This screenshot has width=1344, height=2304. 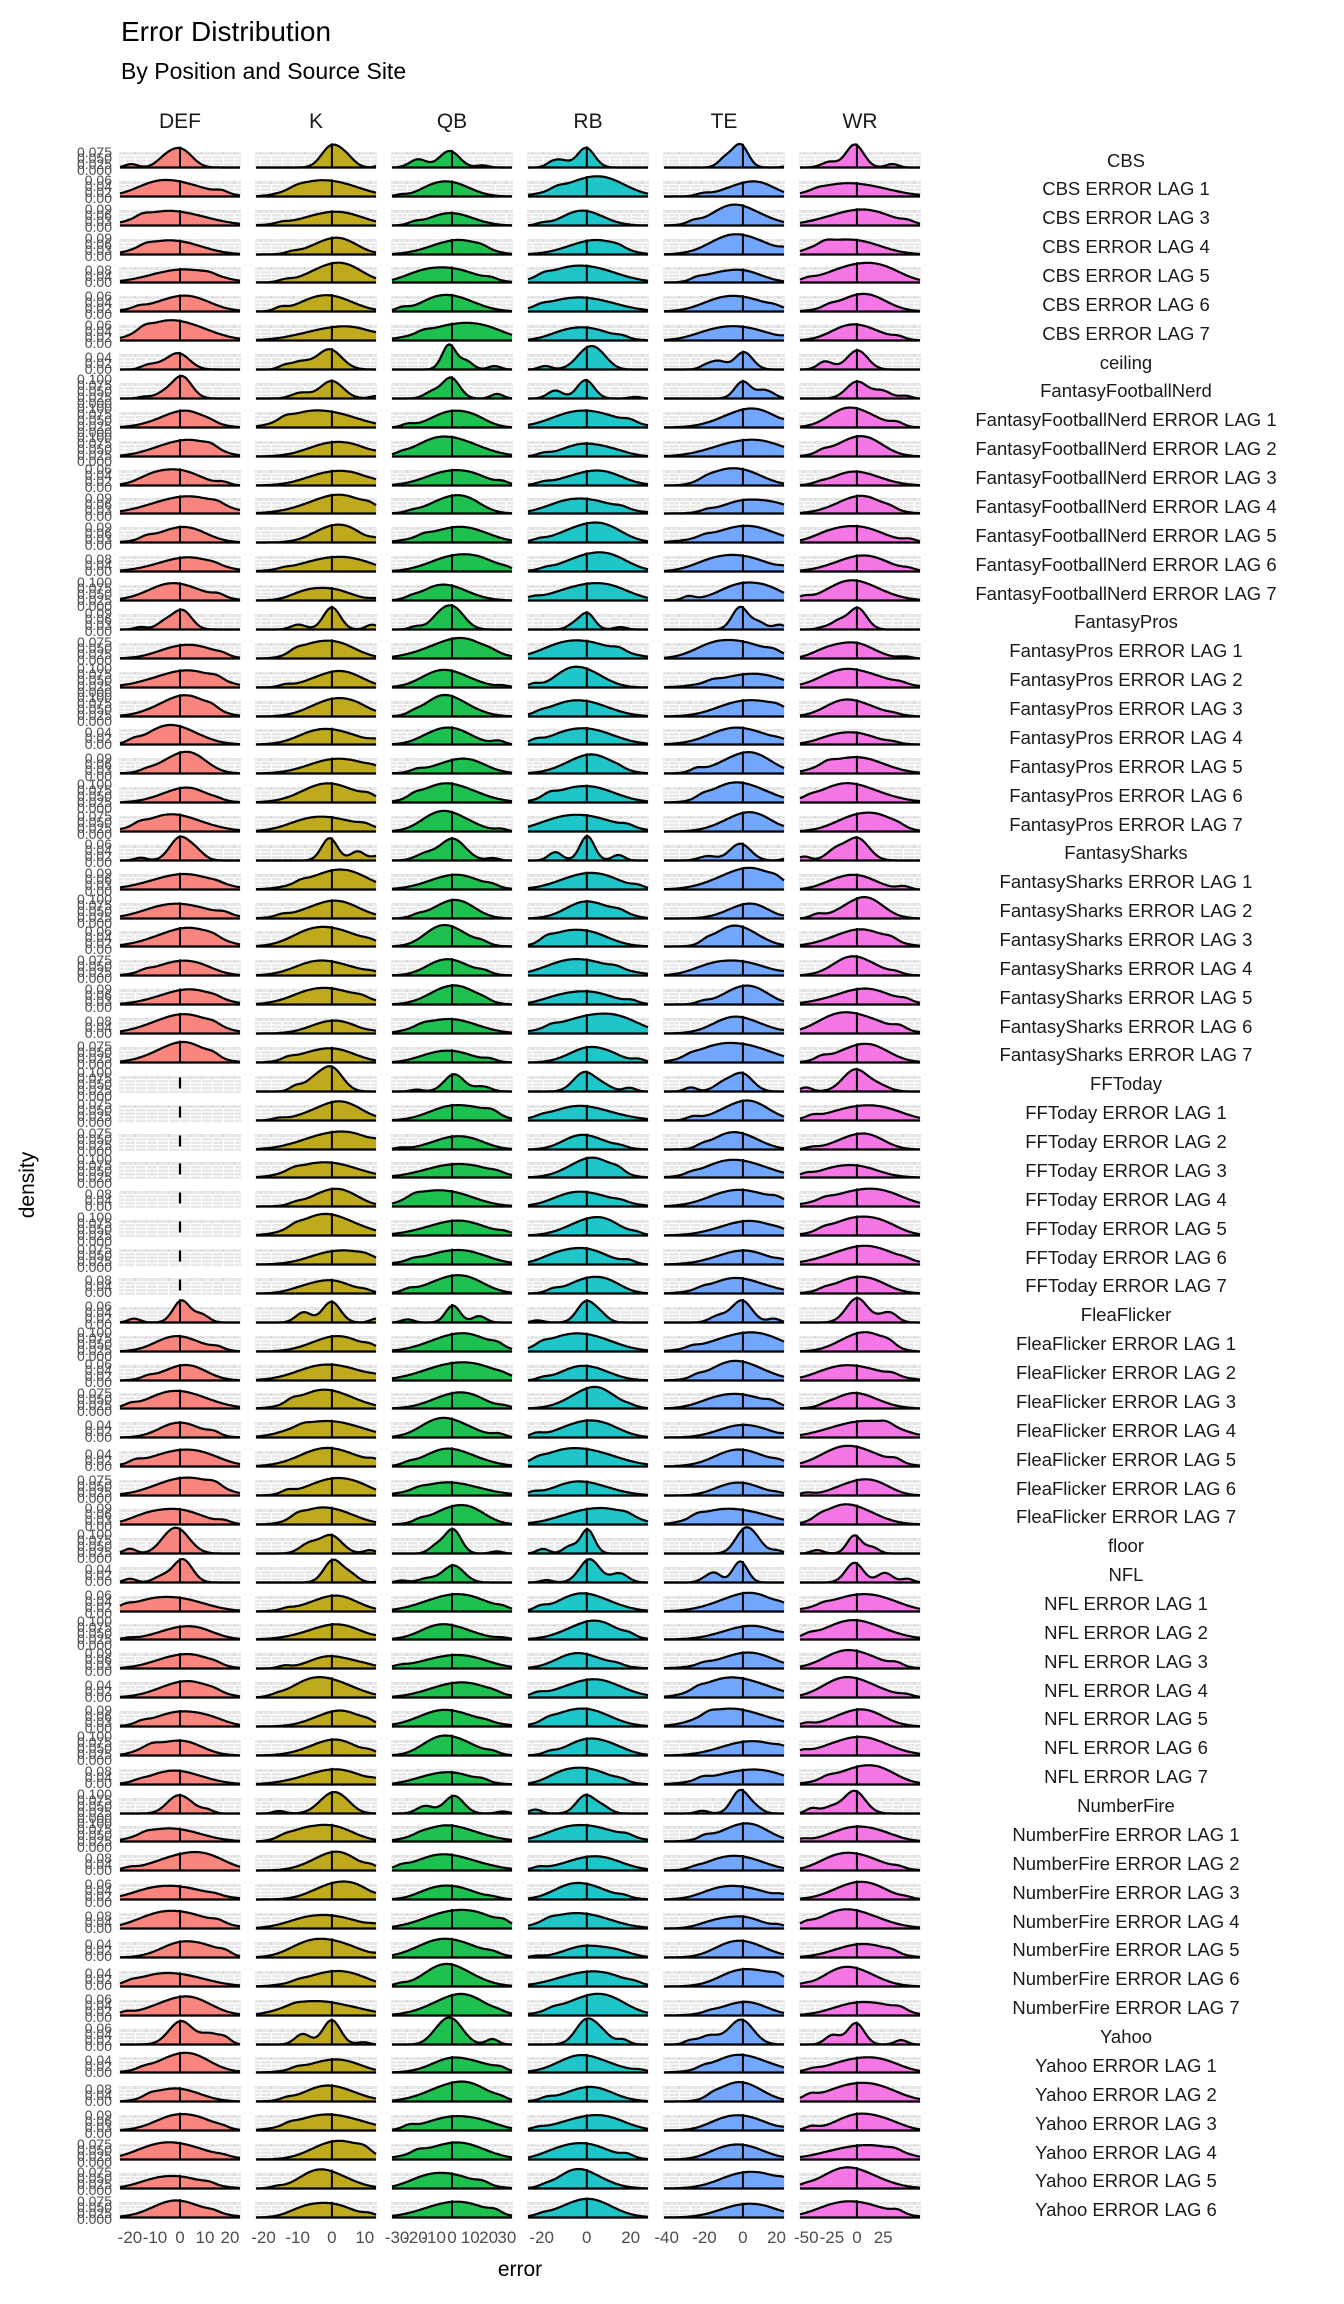 What do you see at coordinates (205, 2237) in the screenshot?
I see `x-axis-tick-label: 10` at bounding box center [205, 2237].